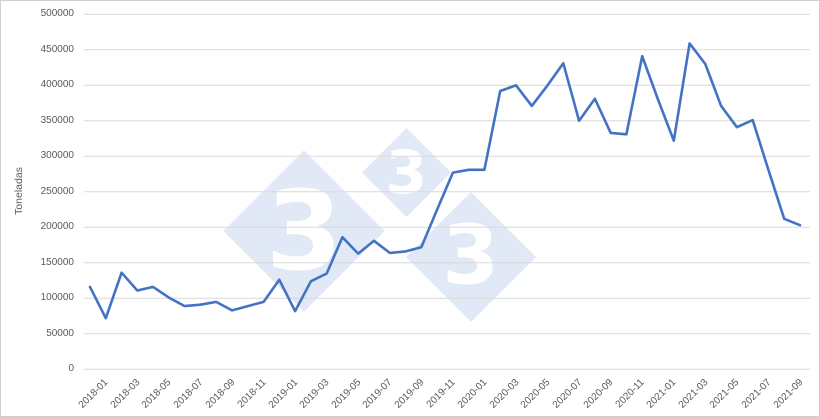 The width and height of the screenshot is (820, 417). I want to click on y-tick-label: 350000, so click(57, 120).